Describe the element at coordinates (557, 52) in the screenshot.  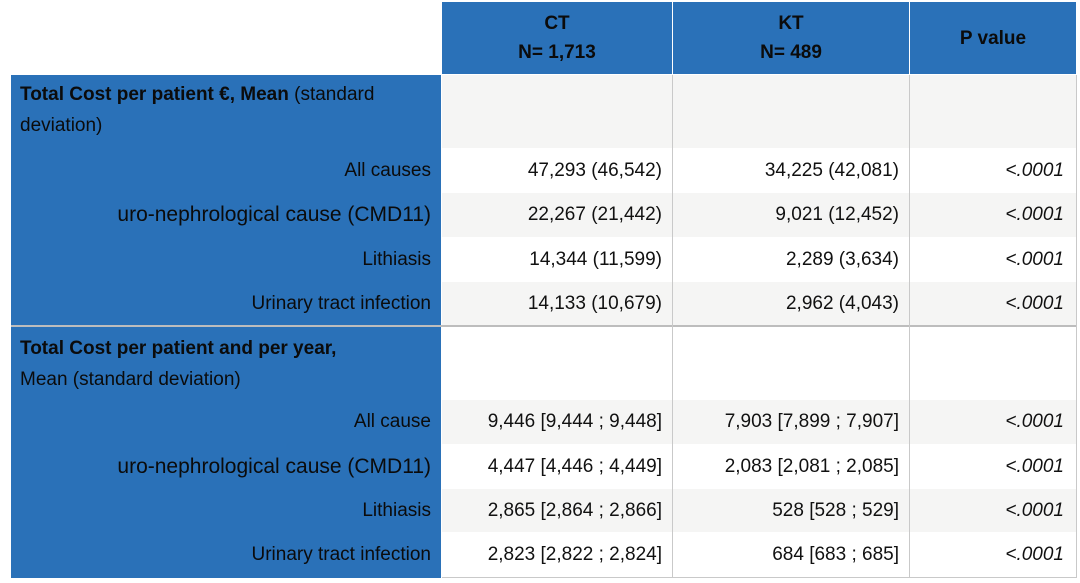
I see `header-ct-n: N= 1,713` at that location.